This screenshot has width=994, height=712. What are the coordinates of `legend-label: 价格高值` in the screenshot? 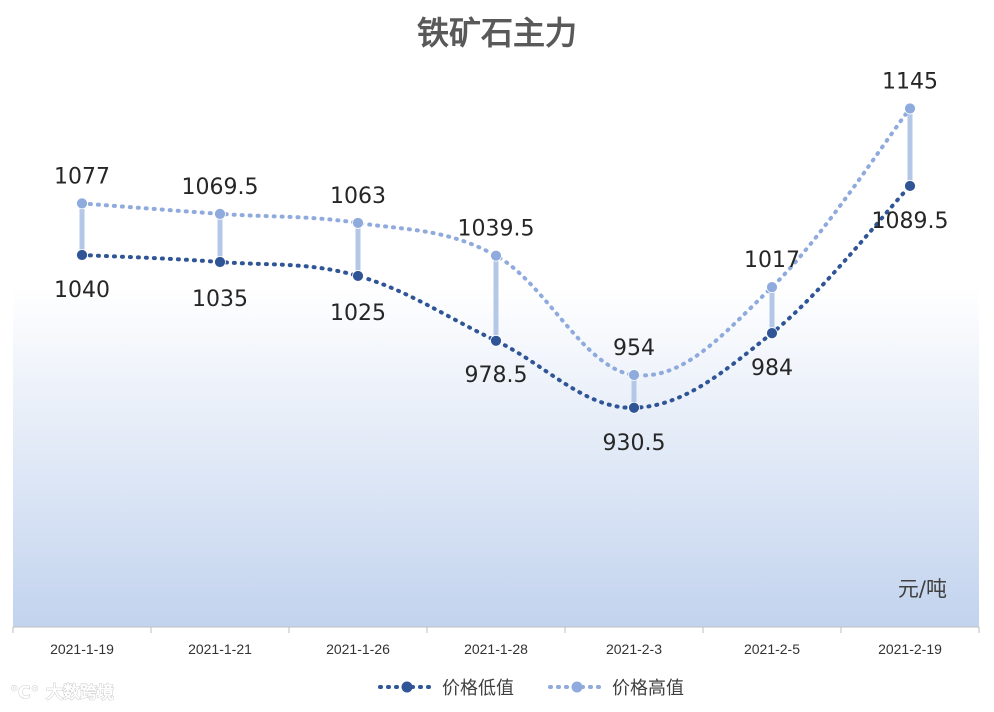 It's located at (648, 688).